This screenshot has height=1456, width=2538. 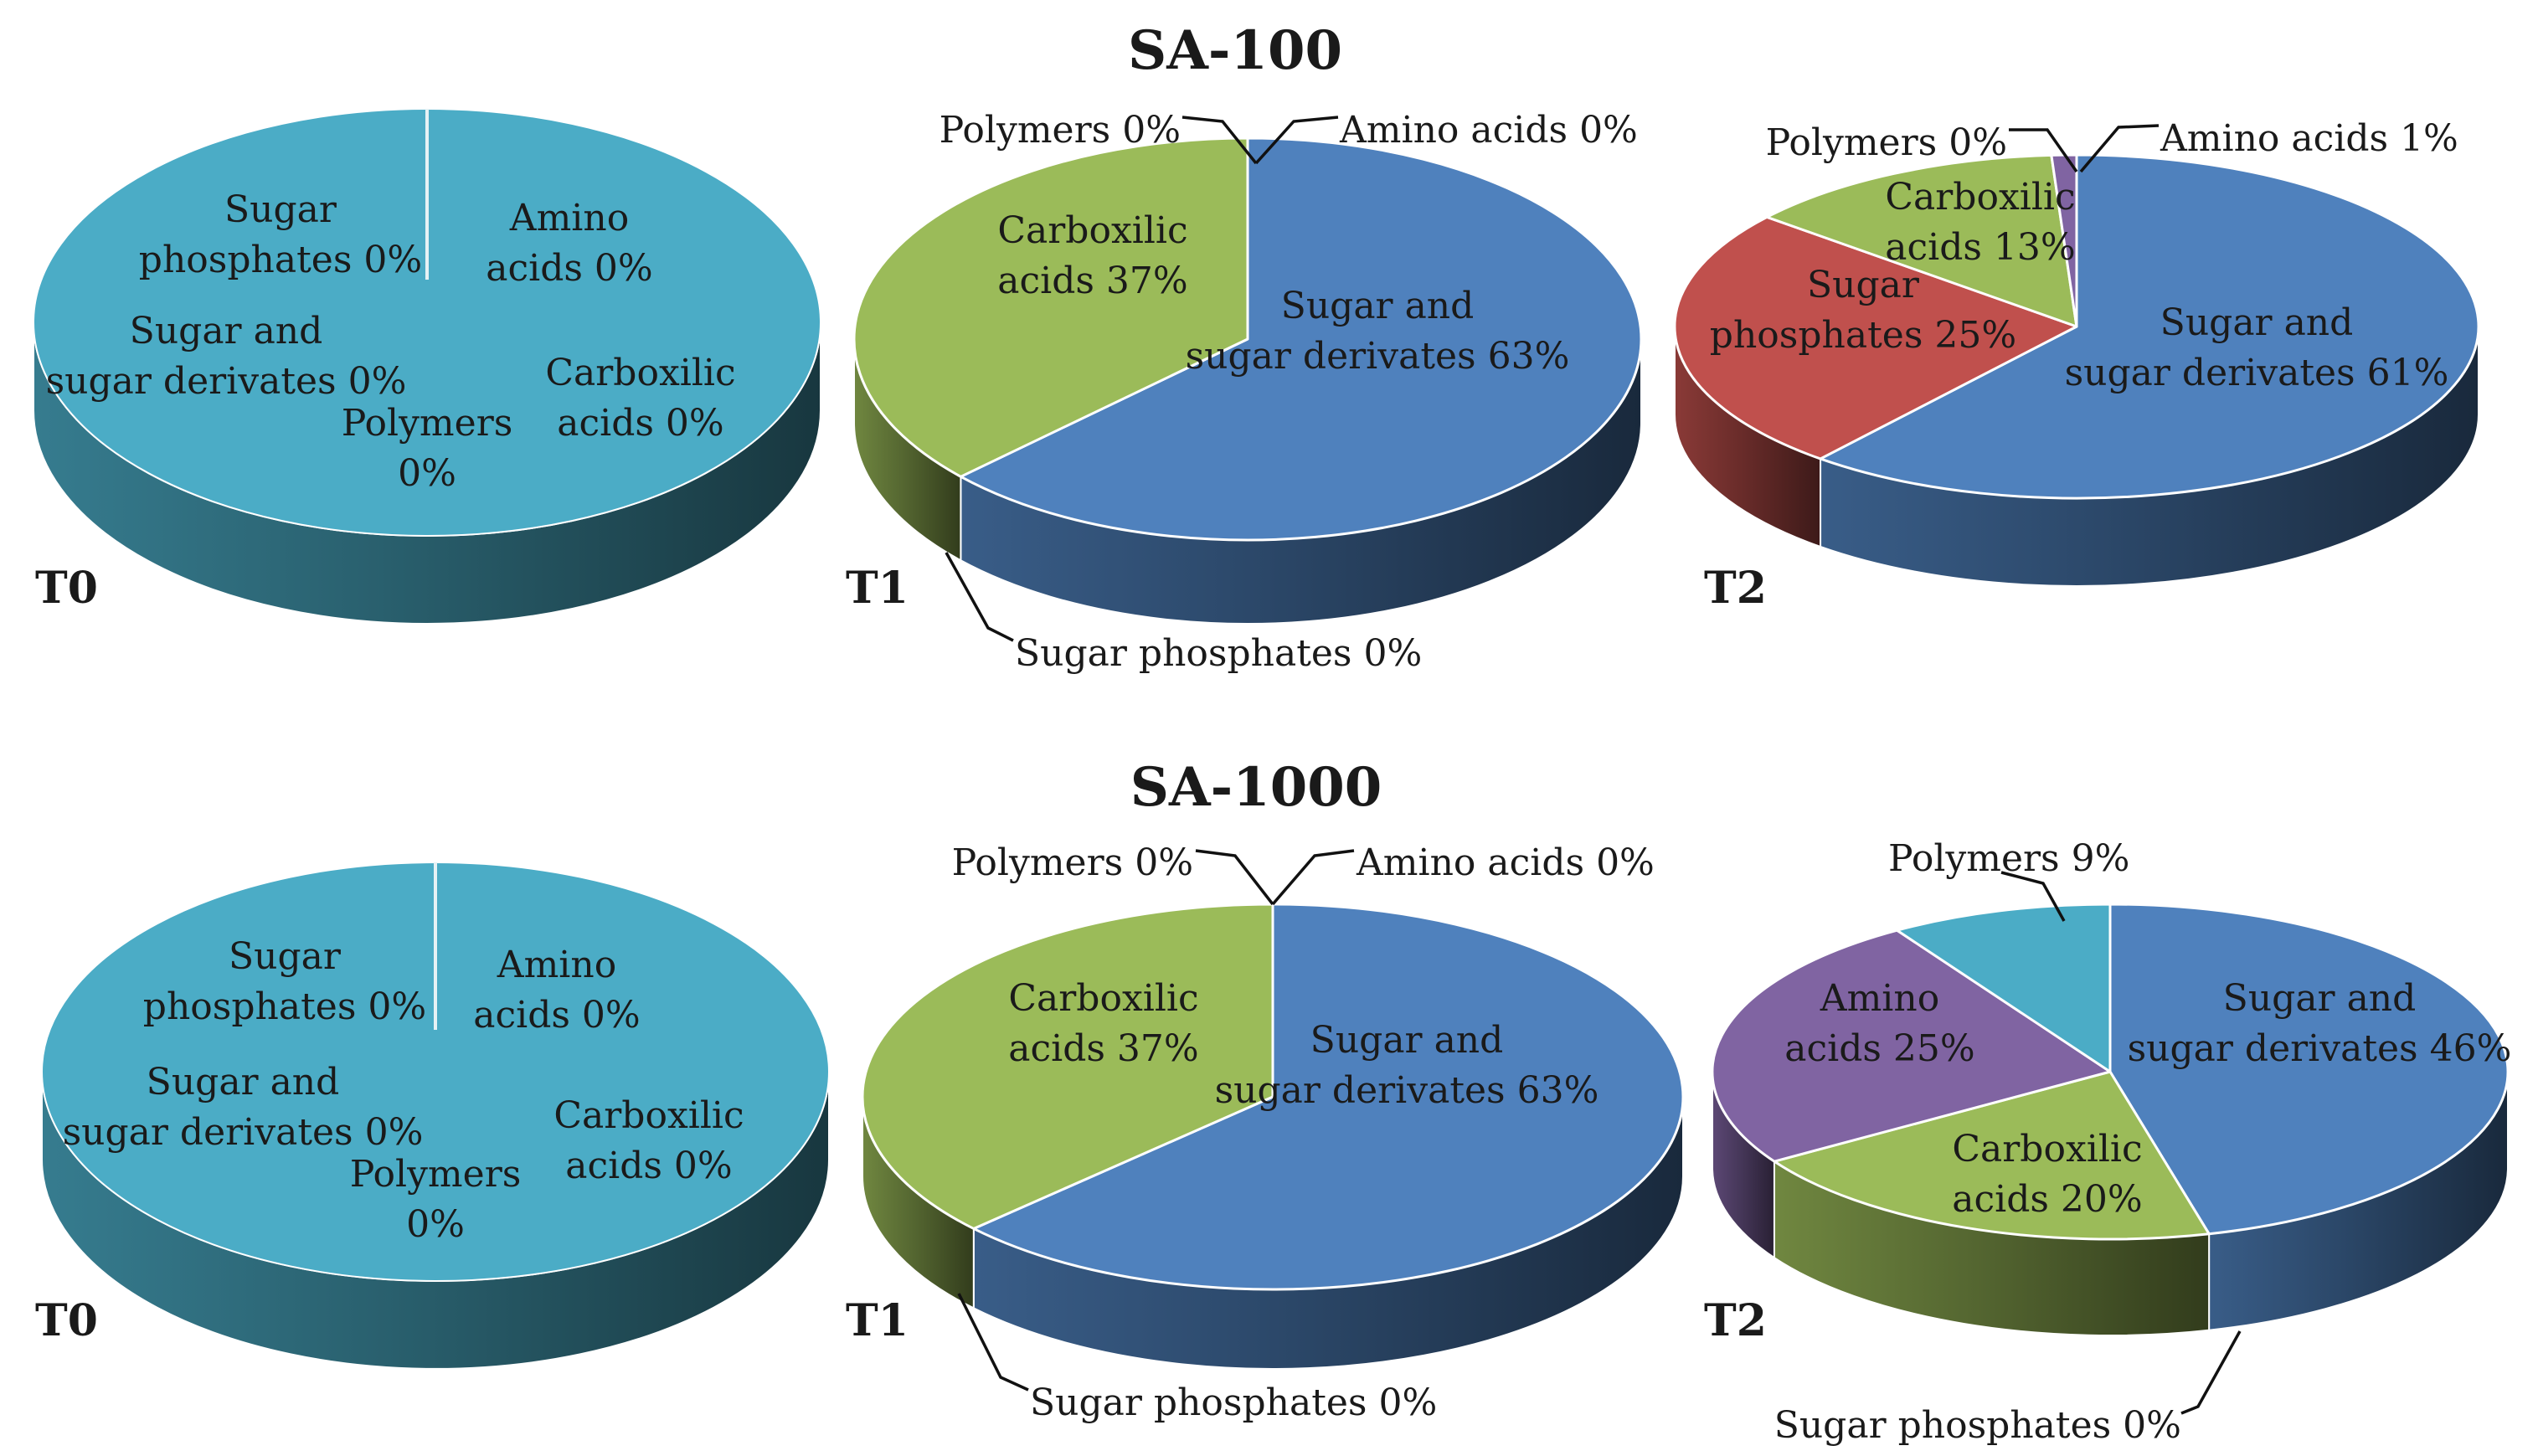 I want to click on data-label-polymers: Polymers 9%, so click(x=2008, y=858).